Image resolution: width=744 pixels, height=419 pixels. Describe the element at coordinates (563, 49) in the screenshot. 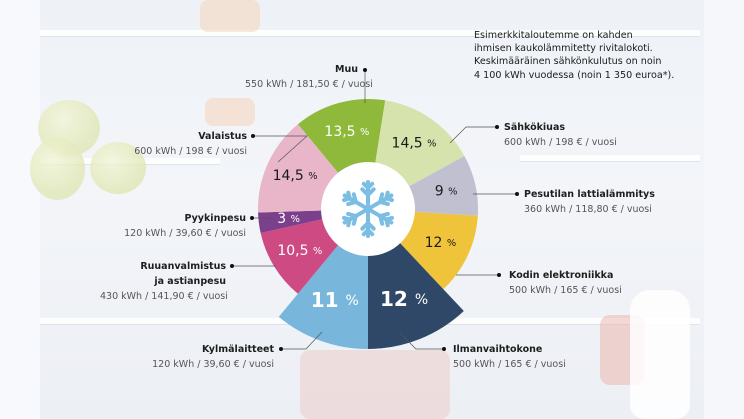

I see `intro-line: ihmisen kaukolämmitetty rivitalokoti.` at that location.